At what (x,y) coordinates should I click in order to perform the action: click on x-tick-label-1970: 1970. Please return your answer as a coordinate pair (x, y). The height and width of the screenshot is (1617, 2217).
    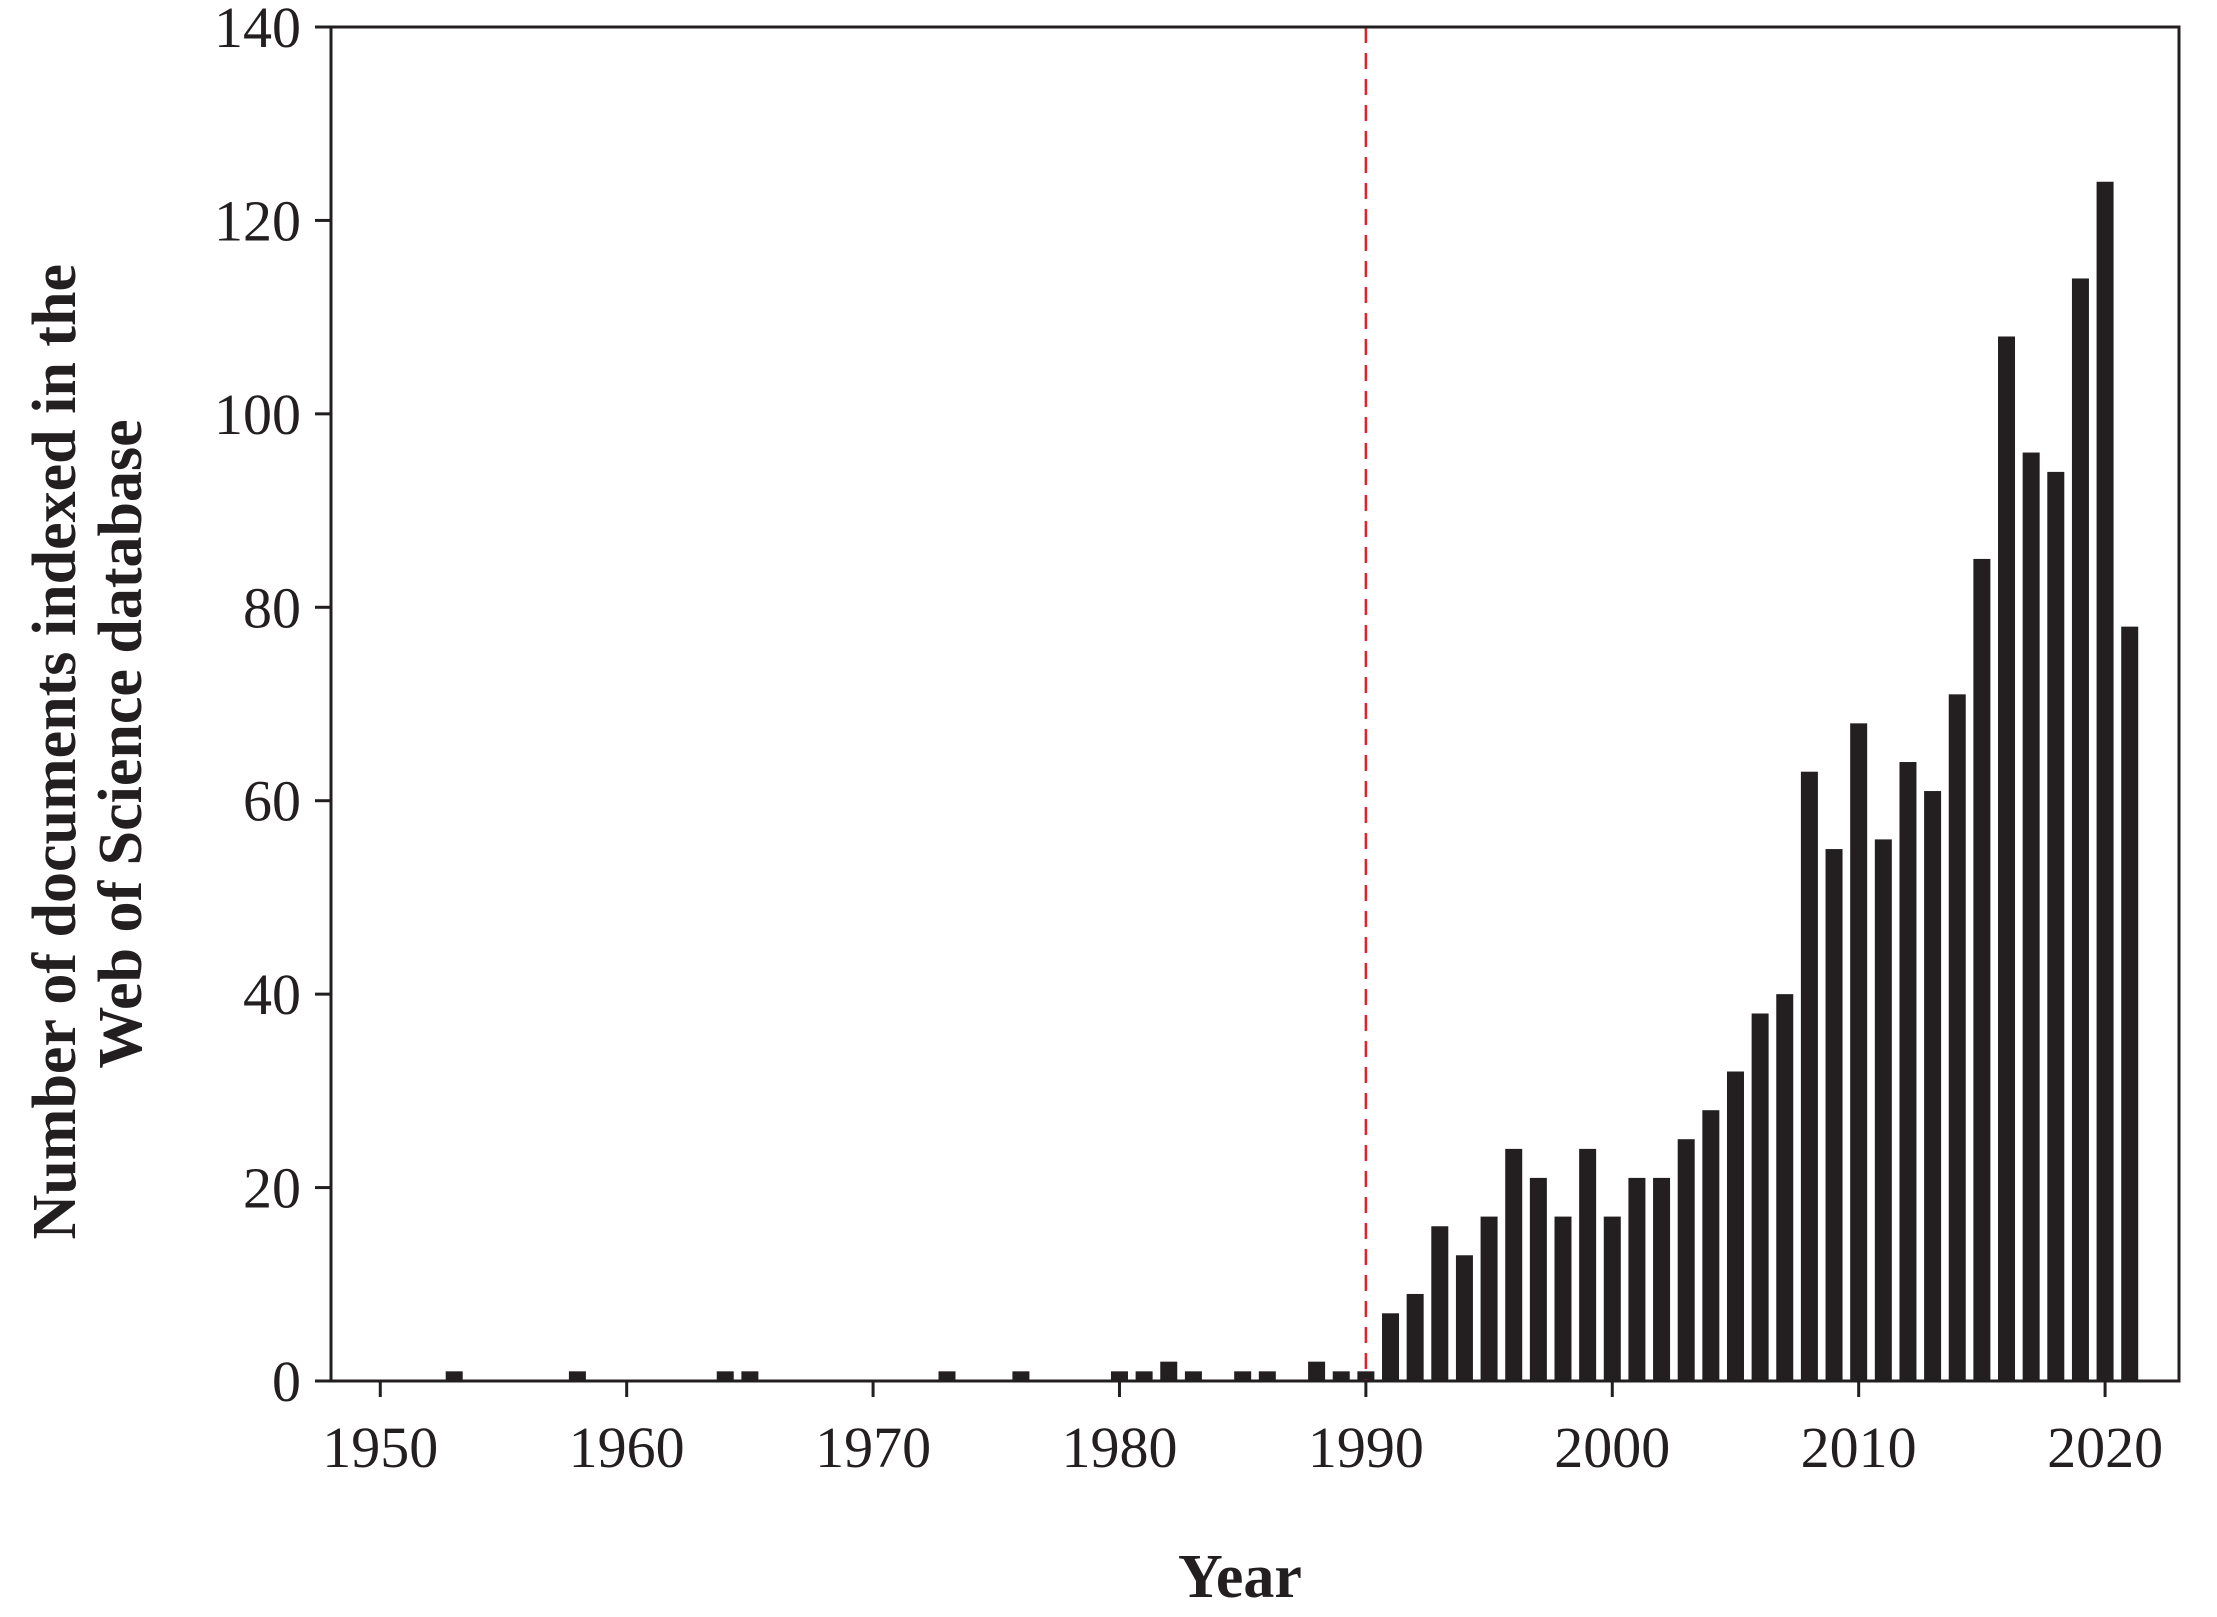
    Looking at the image, I should click on (873, 1447).